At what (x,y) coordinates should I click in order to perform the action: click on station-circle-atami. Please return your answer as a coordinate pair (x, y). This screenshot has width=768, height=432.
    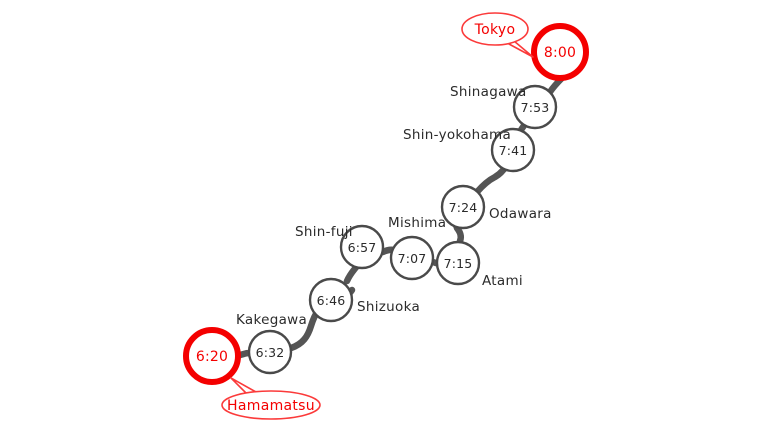
    Looking at the image, I should click on (458, 263).